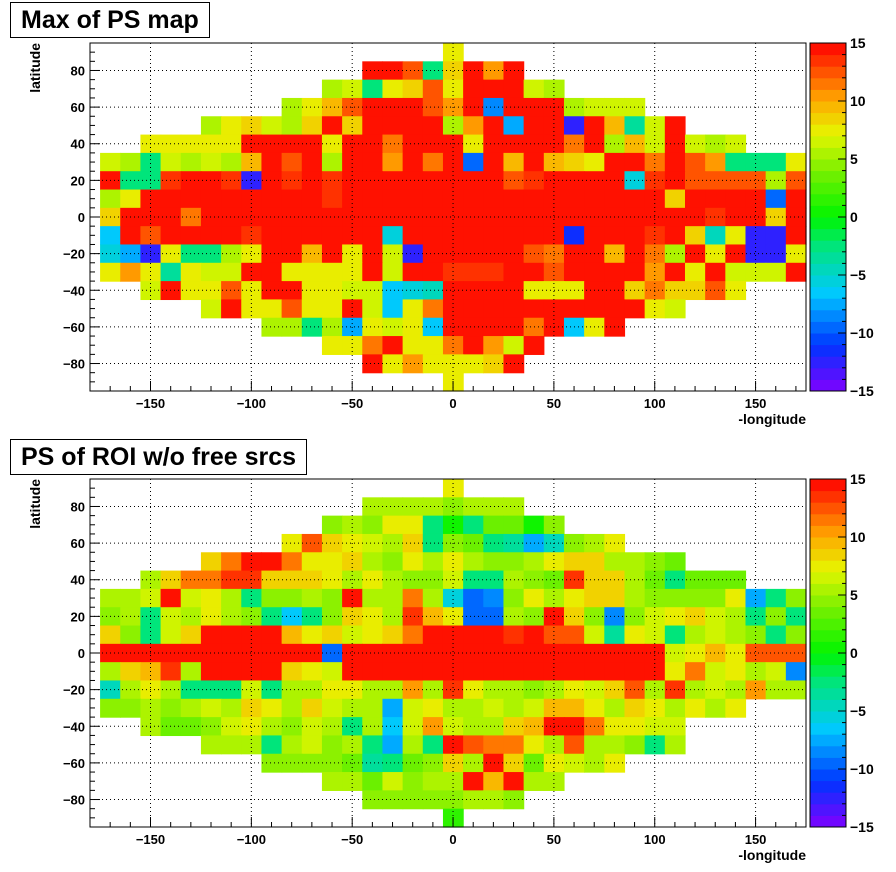  Describe the element at coordinates (854, 217) in the screenshot. I see `colorbar-tick-label: 0` at that location.